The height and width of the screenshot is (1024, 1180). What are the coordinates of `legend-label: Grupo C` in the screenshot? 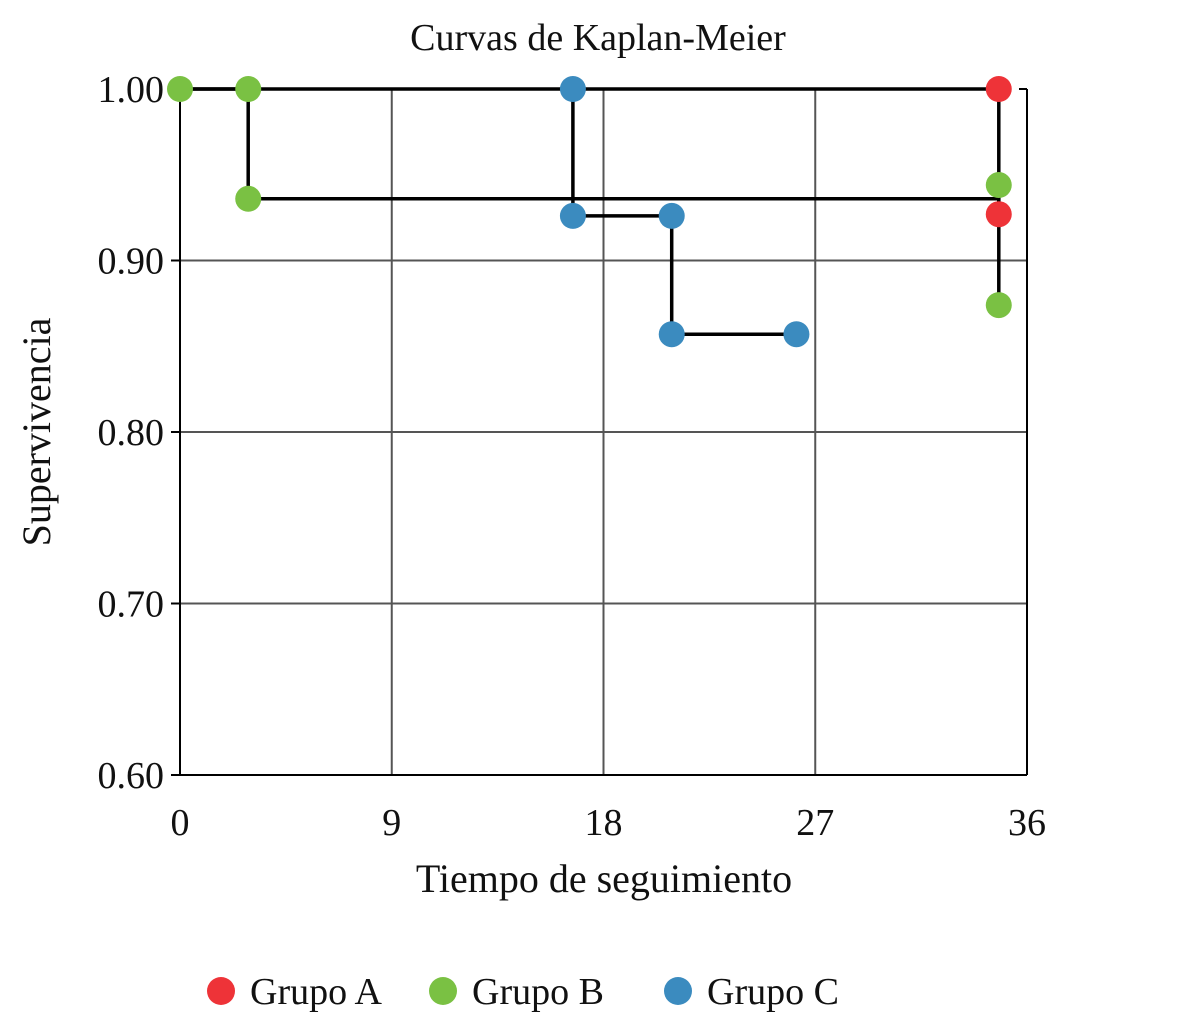 It's located at (773, 992).